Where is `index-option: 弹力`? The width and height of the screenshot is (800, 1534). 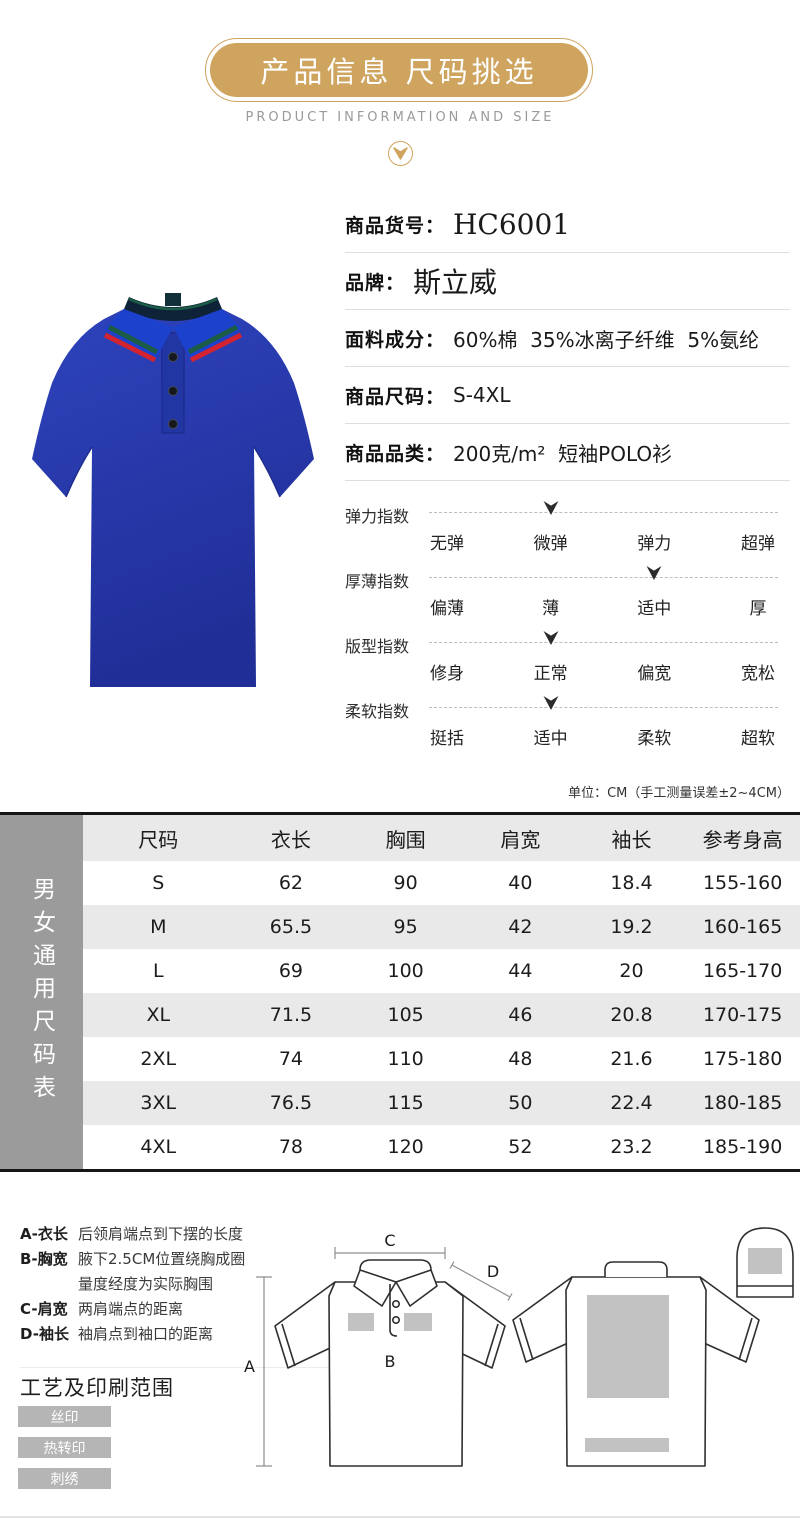 index-option: 弹力 is located at coordinates (654, 544).